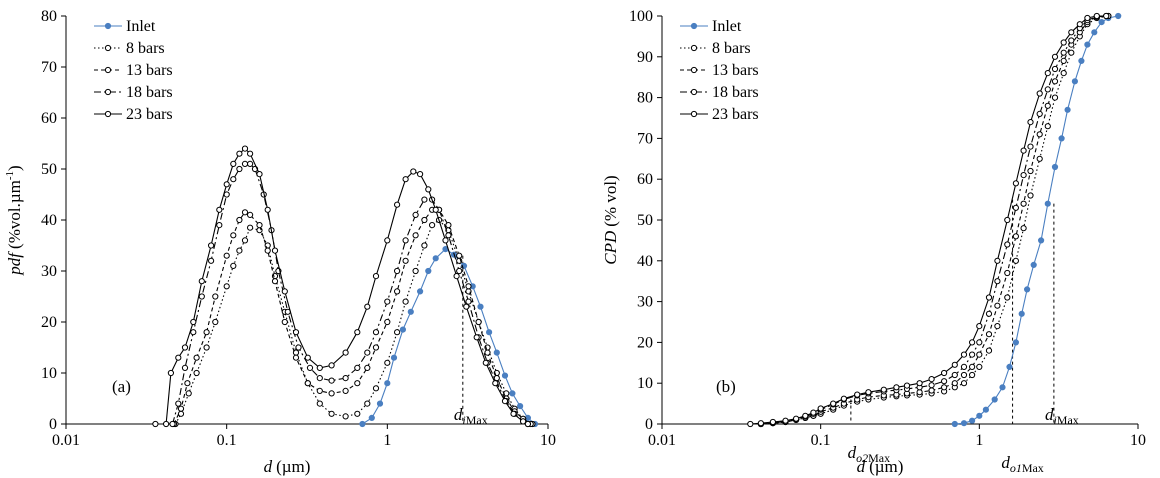 Image resolution: width=1160 pixels, height=478 pixels. I want to click on y-tick-label: 20, so click(645, 342).